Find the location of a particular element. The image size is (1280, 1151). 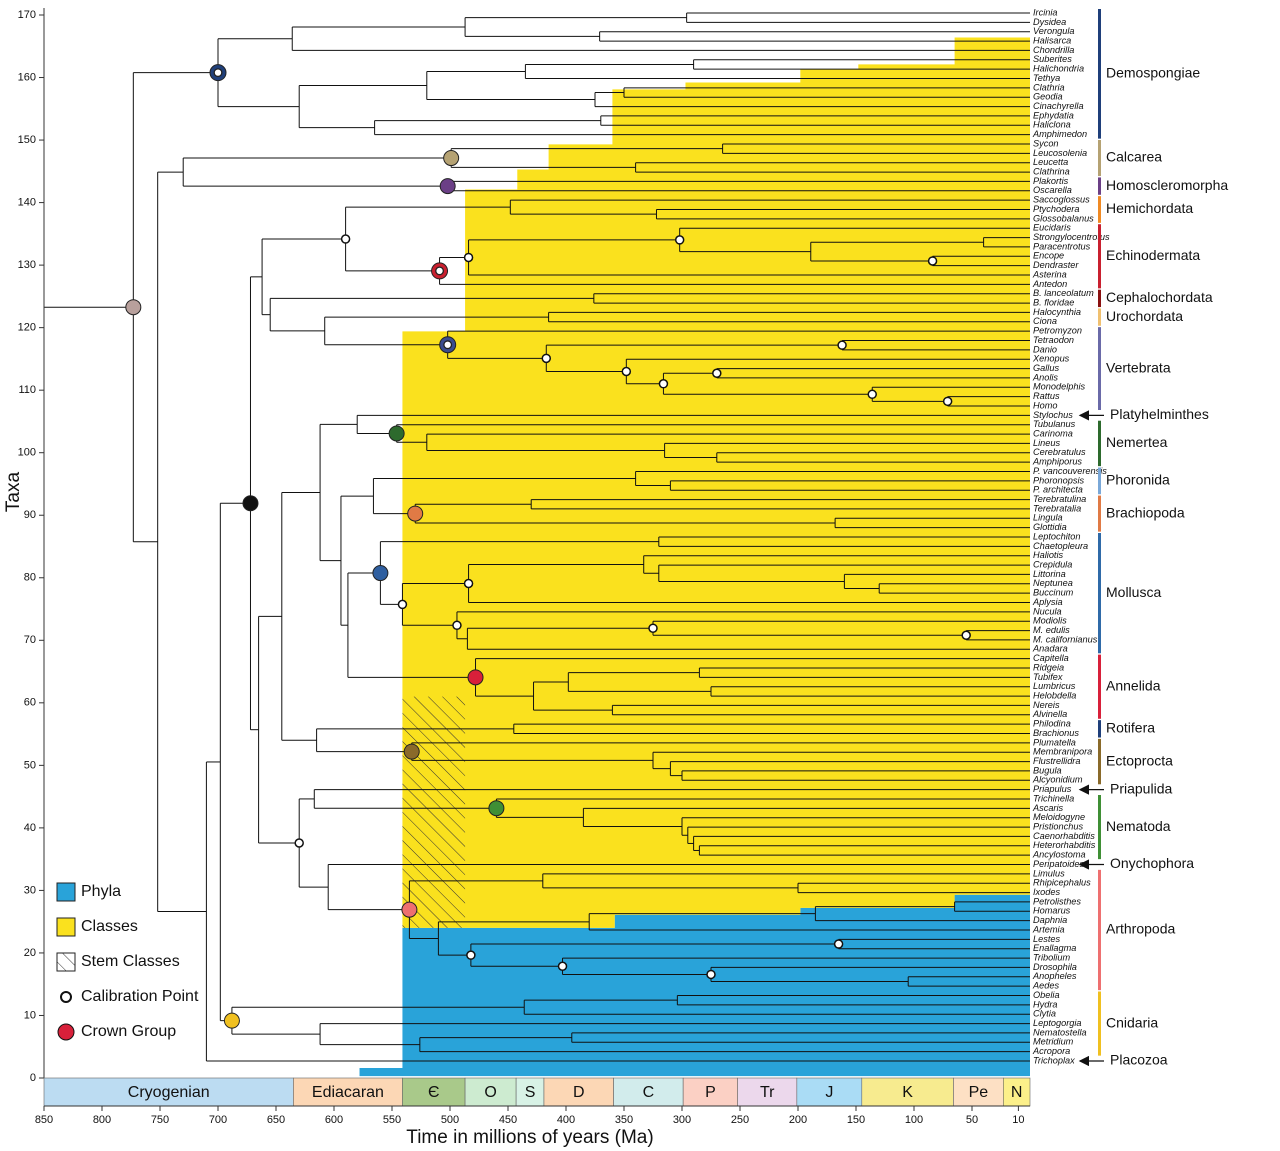

y-tick-label: 70 is located at coordinates (30, 640).